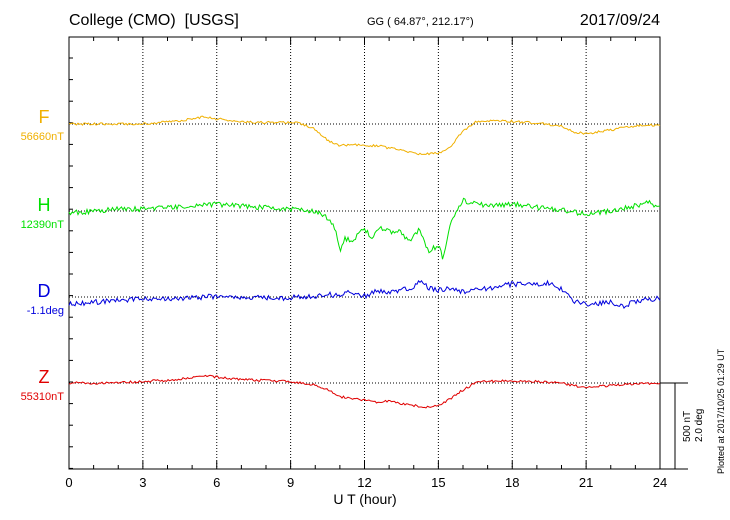 Image resolution: width=730 pixels, height=520 pixels. What do you see at coordinates (586, 482) in the screenshot?
I see `x-tick-label-21: 21` at bounding box center [586, 482].